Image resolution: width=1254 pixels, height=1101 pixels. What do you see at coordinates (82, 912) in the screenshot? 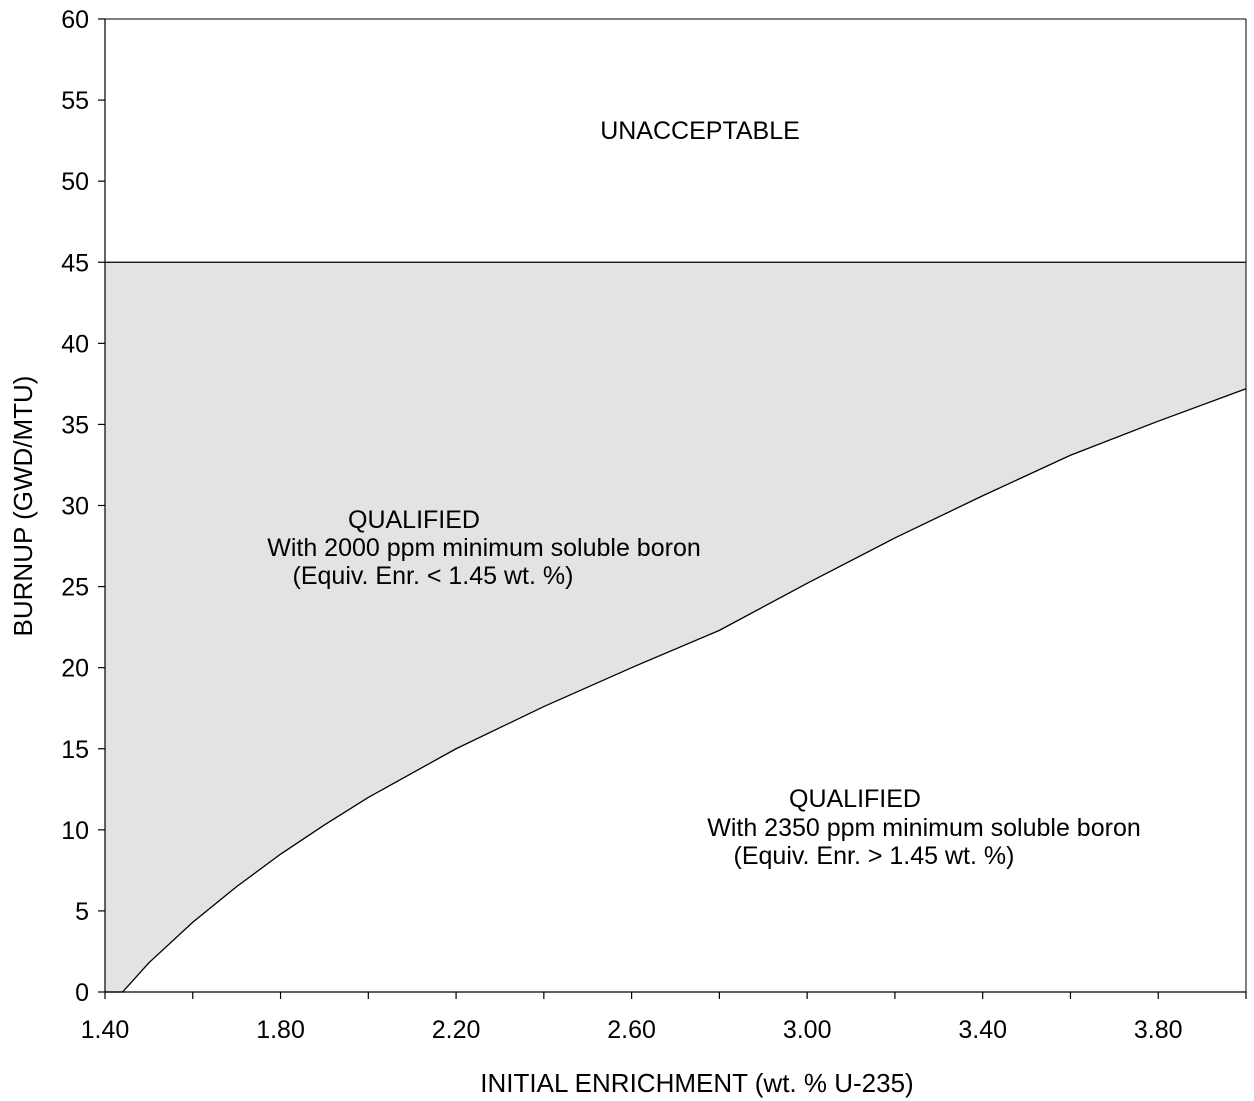
I see `y-tick-label-5: 5` at bounding box center [82, 912].